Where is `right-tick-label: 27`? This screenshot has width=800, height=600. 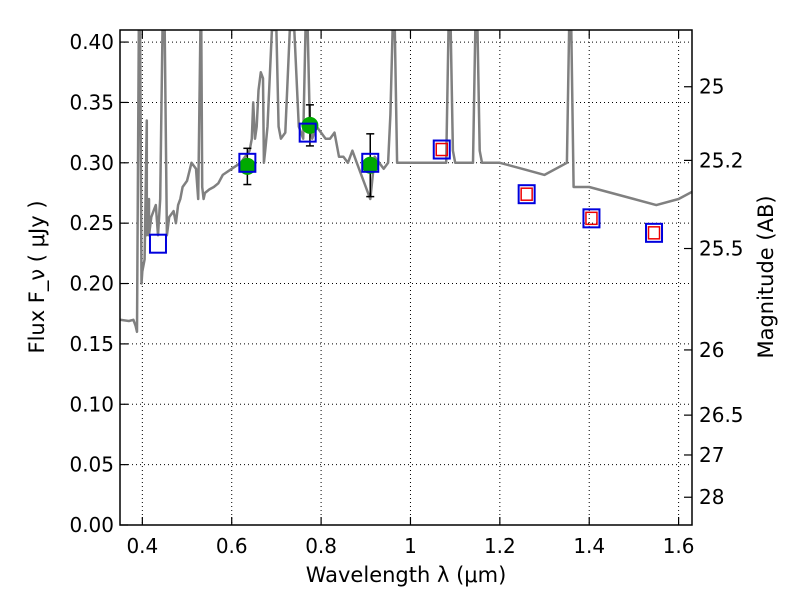
right-tick-label: 27 is located at coordinates (711, 455).